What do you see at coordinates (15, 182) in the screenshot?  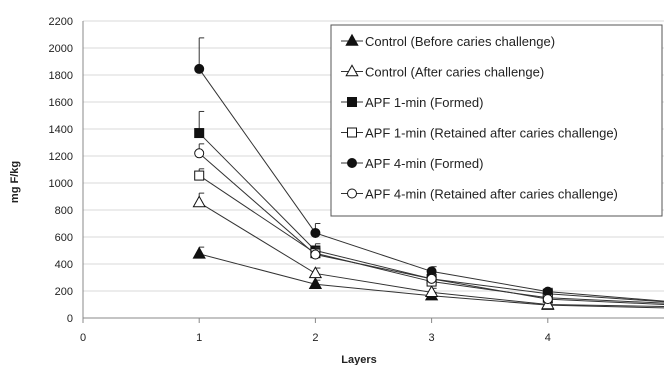 I see `y-axis-title: mg F/kg` at bounding box center [15, 182].